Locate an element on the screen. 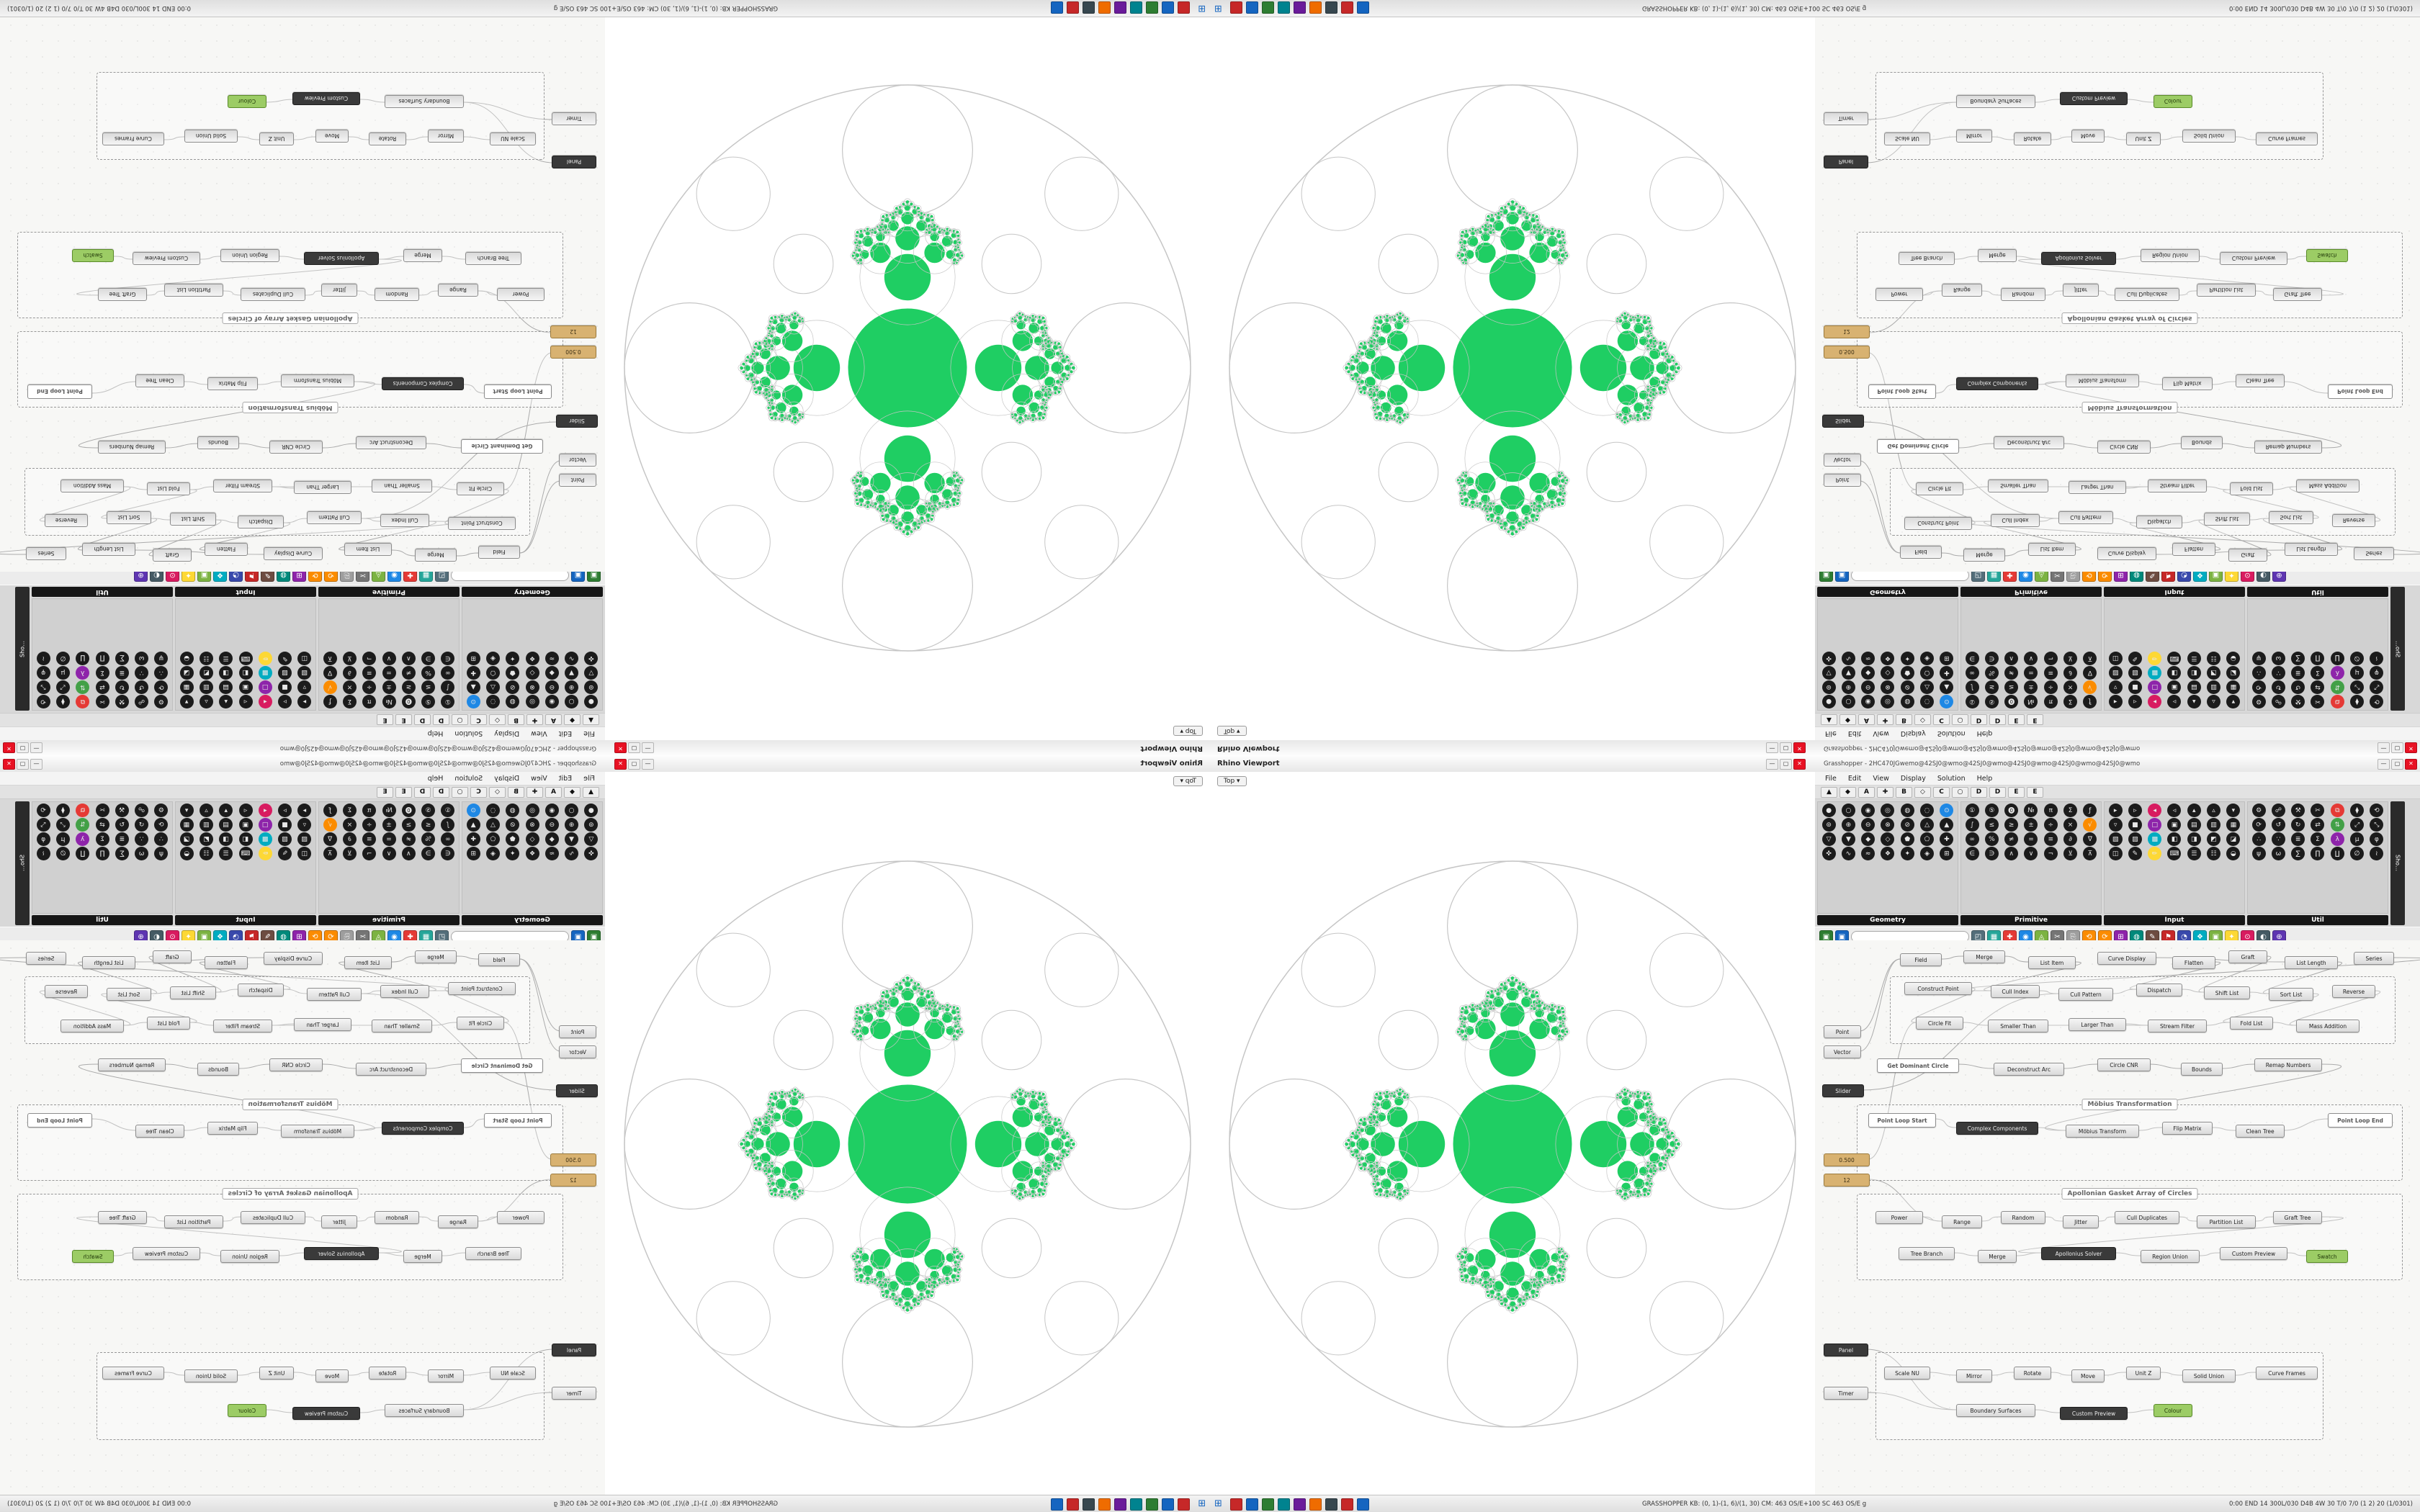 The height and width of the screenshot is (1512, 2420). component-icon: = is located at coordinates (2031, 673).